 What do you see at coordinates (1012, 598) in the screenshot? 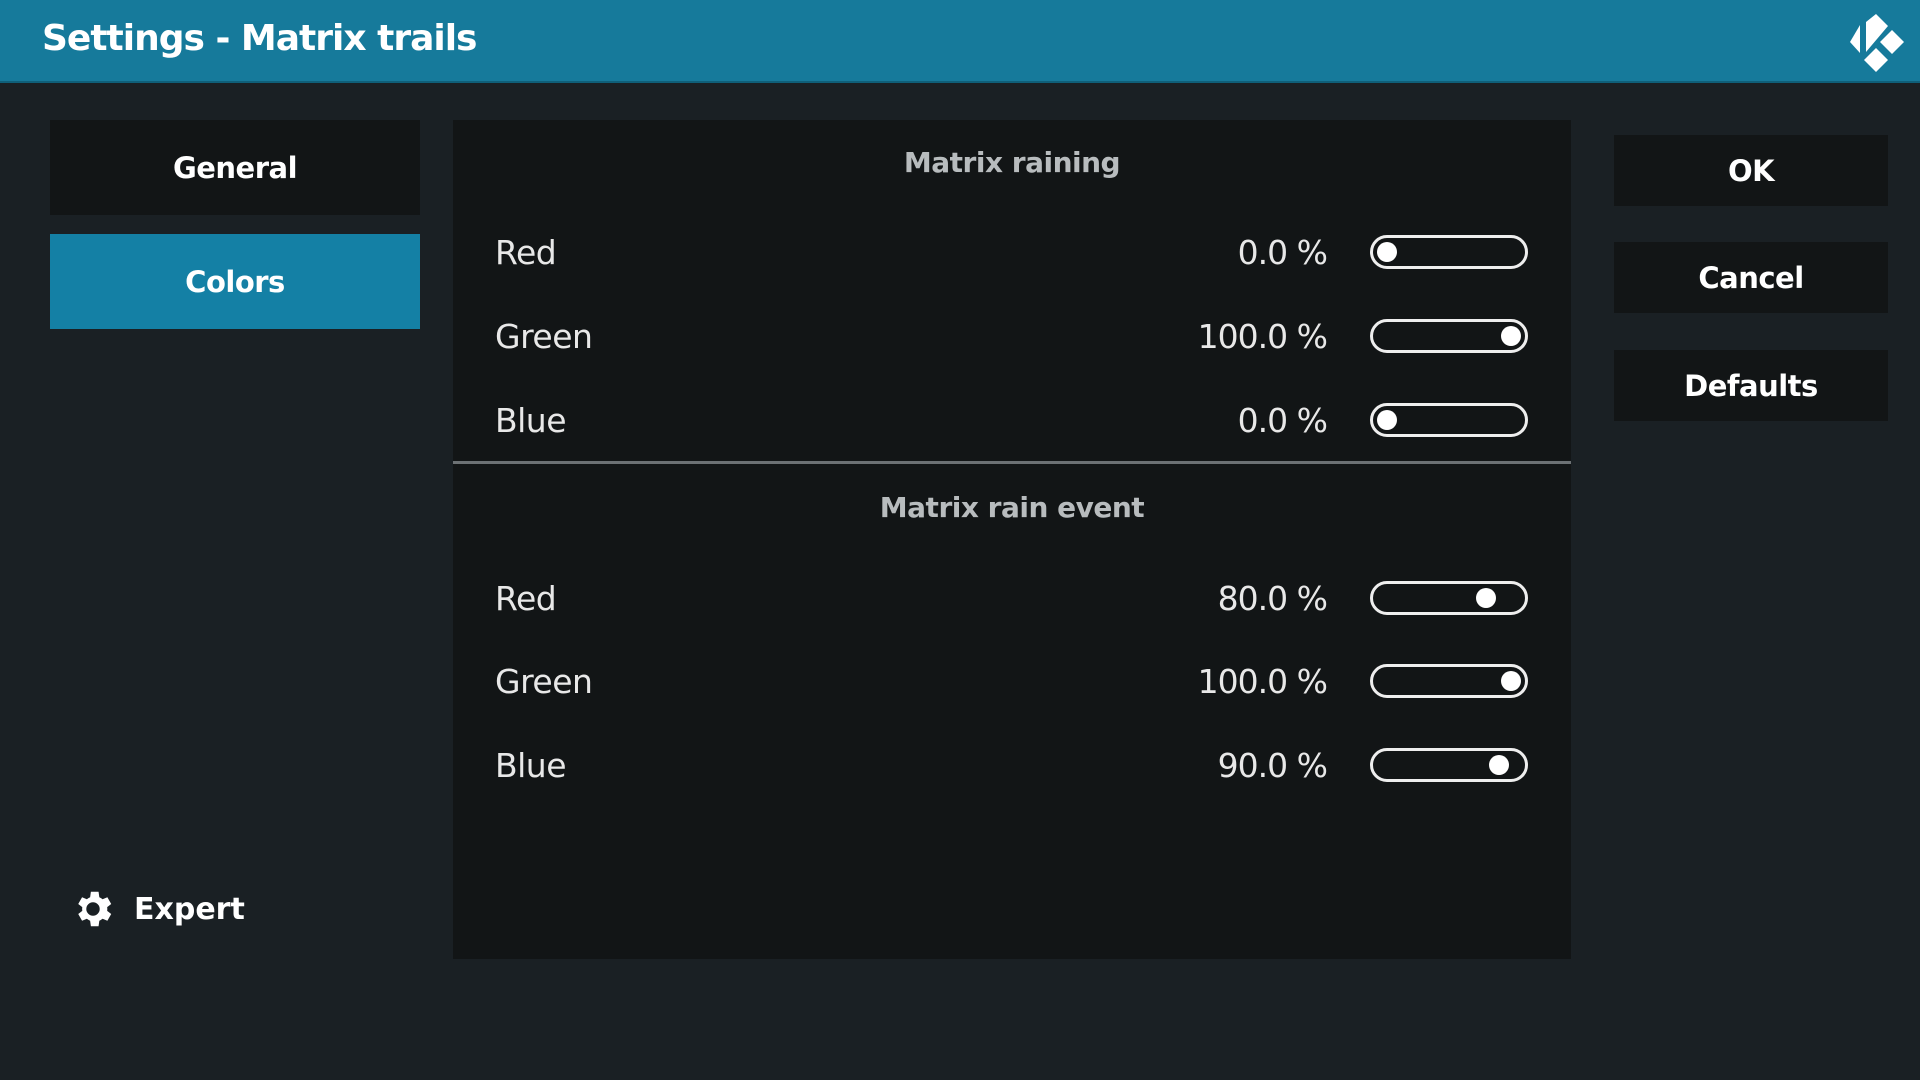
I see `setting-row-red: Red 80.0 %` at bounding box center [1012, 598].